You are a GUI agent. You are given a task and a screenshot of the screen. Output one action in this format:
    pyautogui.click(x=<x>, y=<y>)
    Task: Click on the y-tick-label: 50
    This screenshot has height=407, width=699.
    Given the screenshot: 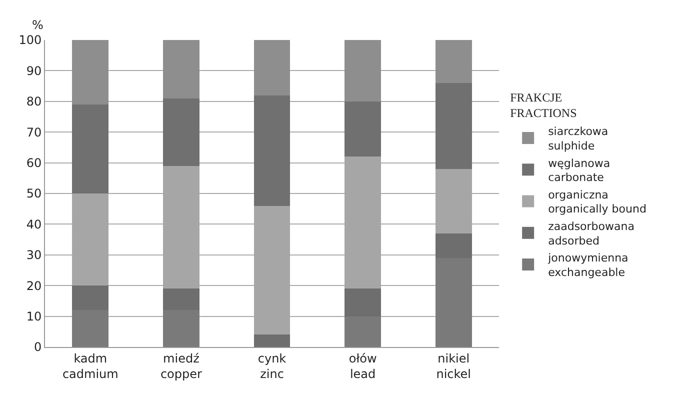 What is the action you would take?
    pyautogui.click(x=34, y=193)
    